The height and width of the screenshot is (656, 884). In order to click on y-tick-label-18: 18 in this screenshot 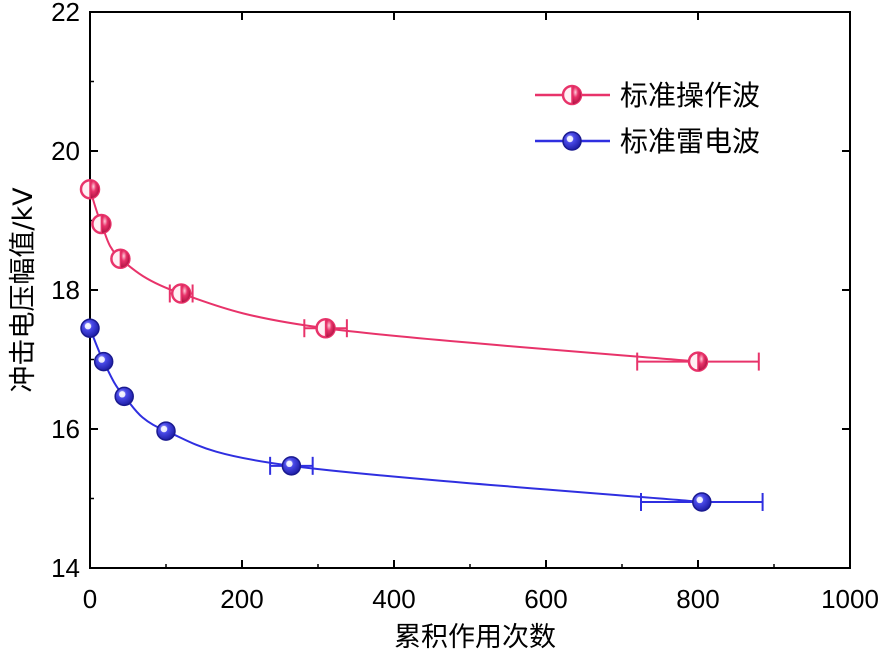, I will do `click(65, 290)`.